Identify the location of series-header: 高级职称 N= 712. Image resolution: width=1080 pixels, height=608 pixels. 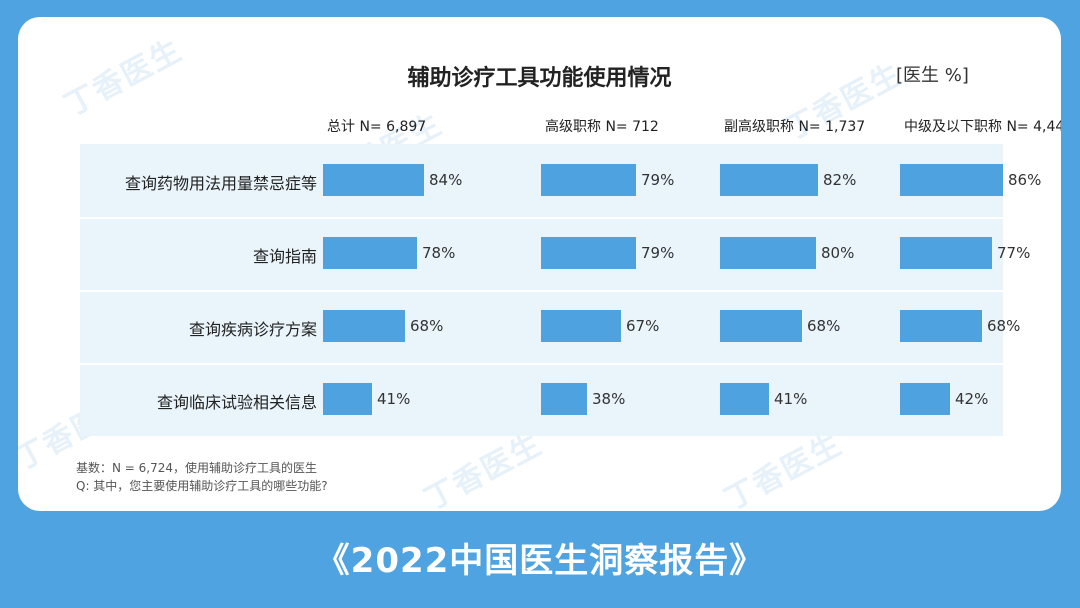
(602, 127).